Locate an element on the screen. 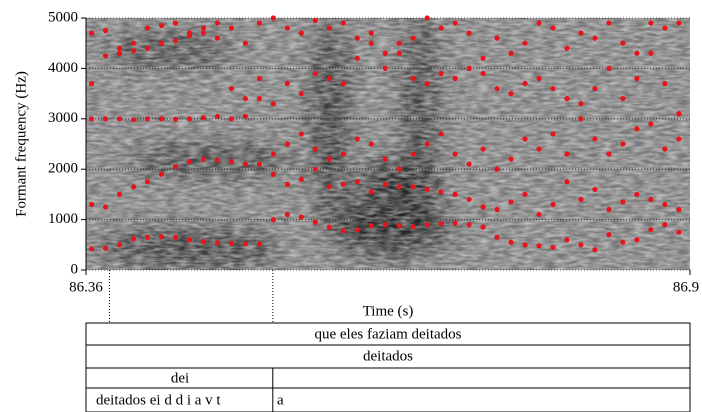 Image resolution: width=702 pixels, height=412 pixels. tier-label: deitados ei d d i a v t is located at coordinates (158, 400).